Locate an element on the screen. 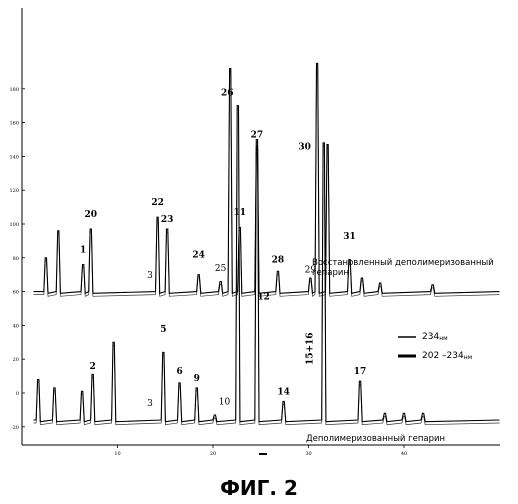  y-tick-label: 40 is located at coordinates (16, 326).